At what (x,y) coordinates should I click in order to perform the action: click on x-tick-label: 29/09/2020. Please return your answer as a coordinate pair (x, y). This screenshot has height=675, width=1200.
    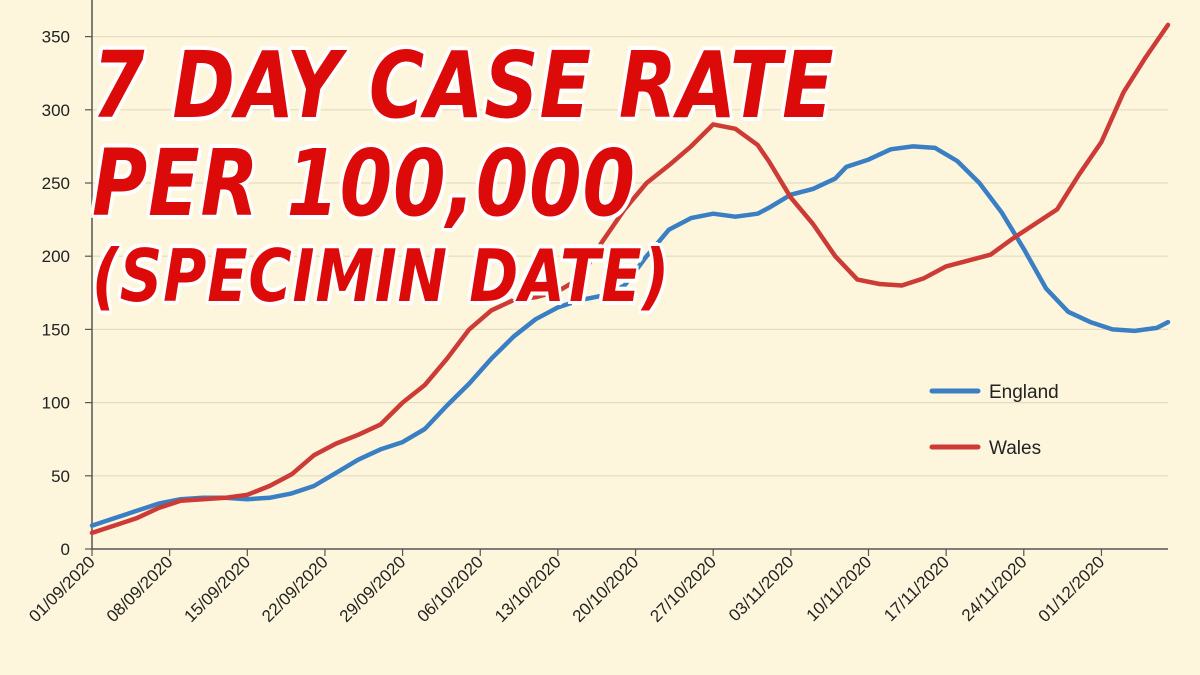
    Looking at the image, I should click on (373, 589).